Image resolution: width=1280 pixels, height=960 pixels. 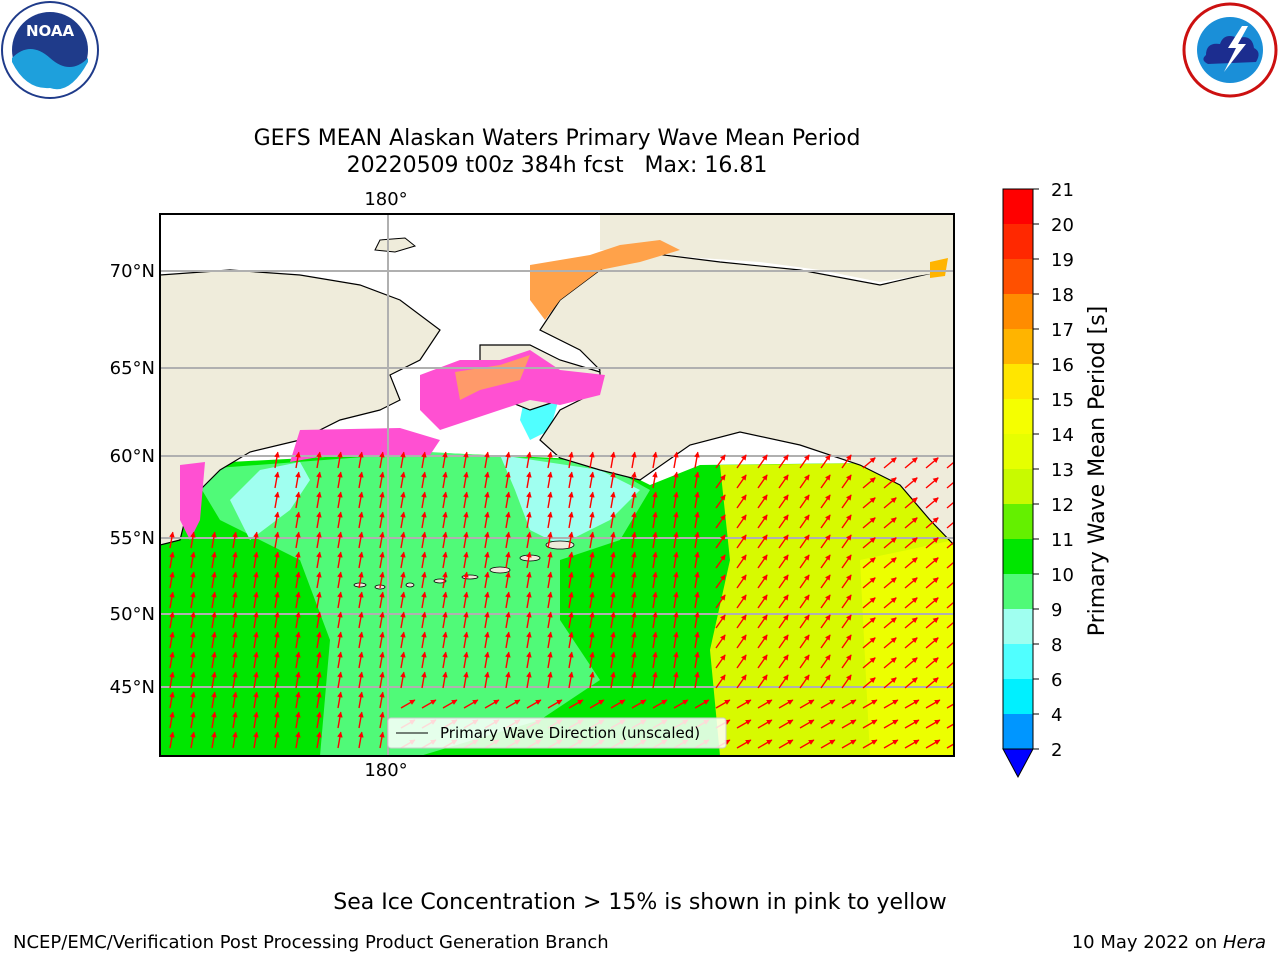 I want to click on colorbar-tick-label: 4, so click(x=1056, y=715).